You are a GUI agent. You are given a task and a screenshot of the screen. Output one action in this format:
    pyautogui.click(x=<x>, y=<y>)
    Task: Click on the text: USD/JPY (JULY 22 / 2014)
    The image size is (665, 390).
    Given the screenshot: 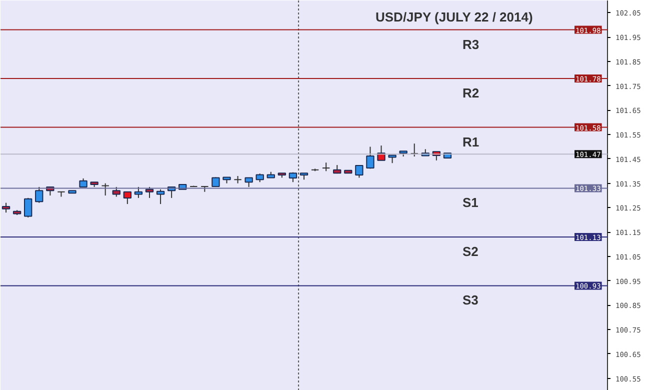 What is the action you would take?
    pyautogui.click(x=454, y=17)
    